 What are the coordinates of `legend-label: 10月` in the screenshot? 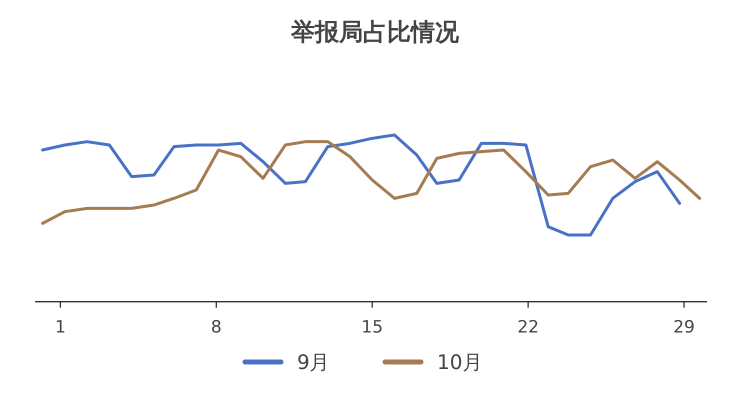 It's located at (459, 362).